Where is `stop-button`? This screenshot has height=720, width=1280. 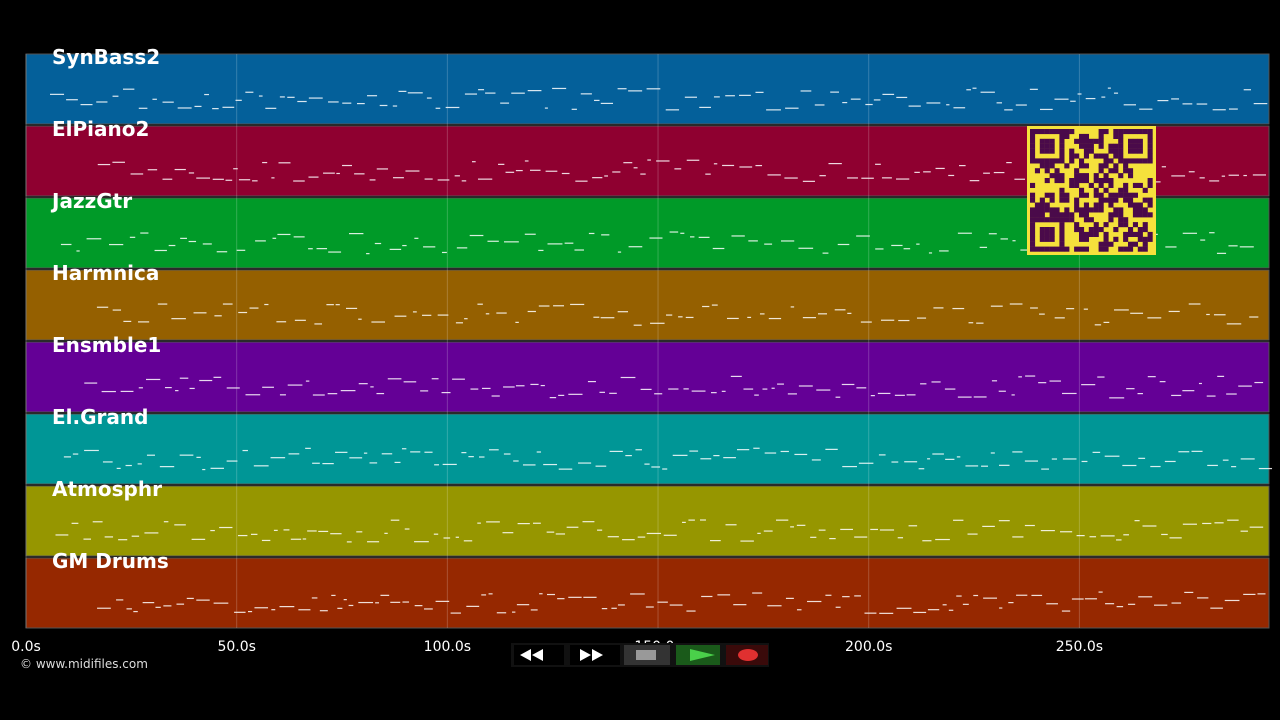 stop-button is located at coordinates (647, 655).